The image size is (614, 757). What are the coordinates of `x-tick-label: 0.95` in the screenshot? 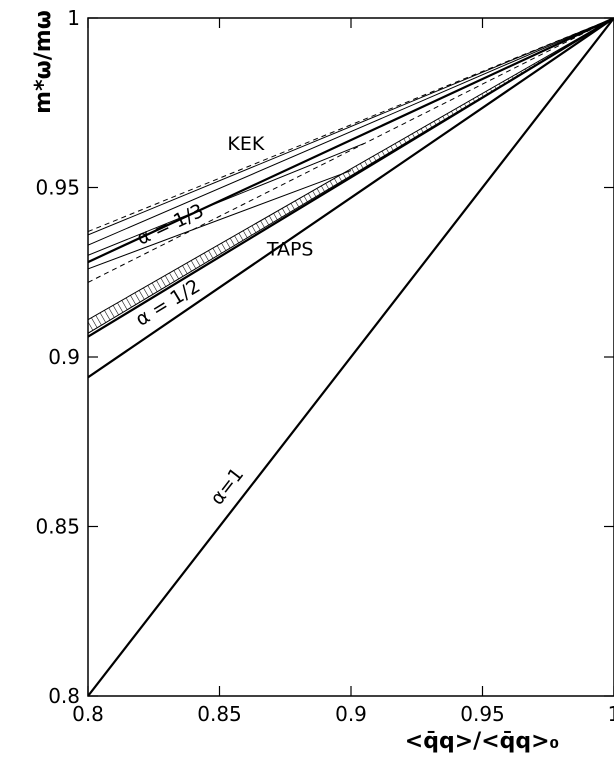 It's located at (482, 714).